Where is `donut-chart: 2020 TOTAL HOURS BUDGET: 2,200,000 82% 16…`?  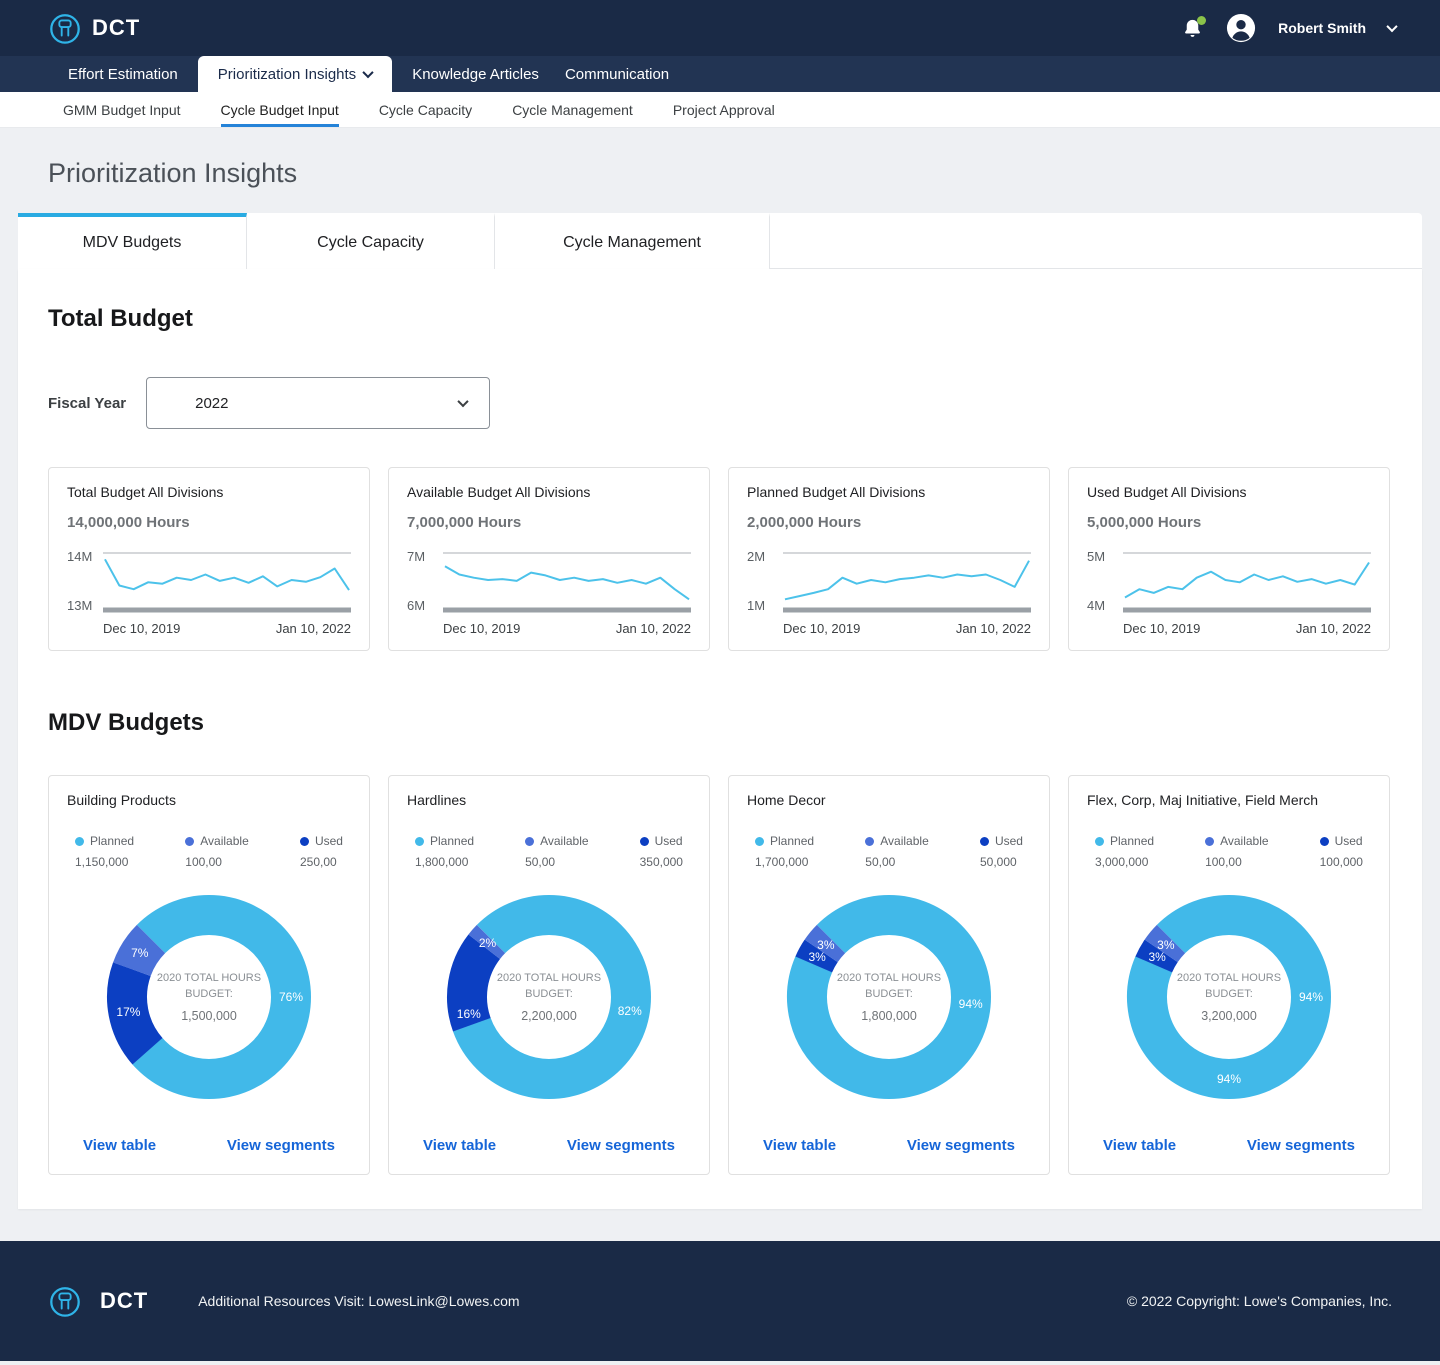
donut-chart: 2020 TOTAL HOURS BUDGET: 2,200,000 82% 16… is located at coordinates (549, 997).